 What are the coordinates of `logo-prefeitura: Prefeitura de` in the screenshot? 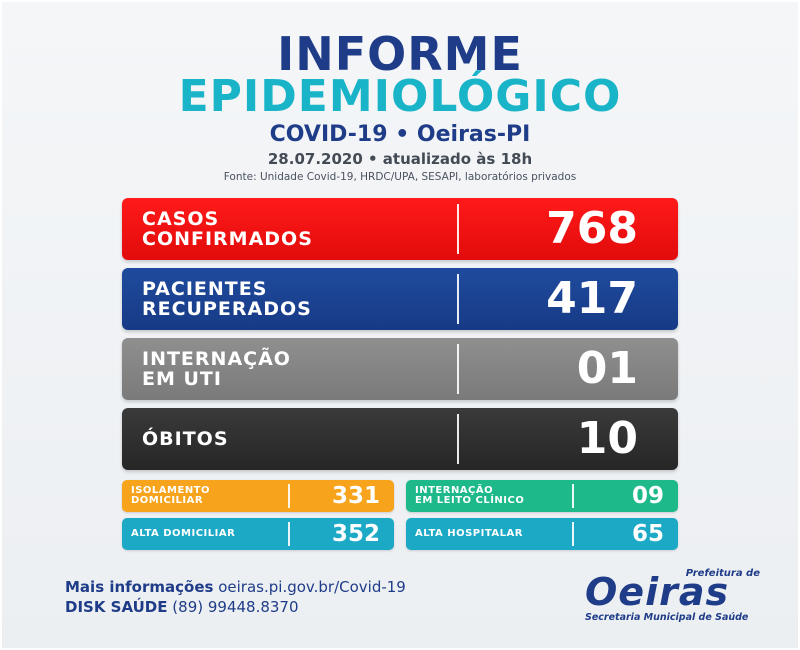 It's located at (722, 573).